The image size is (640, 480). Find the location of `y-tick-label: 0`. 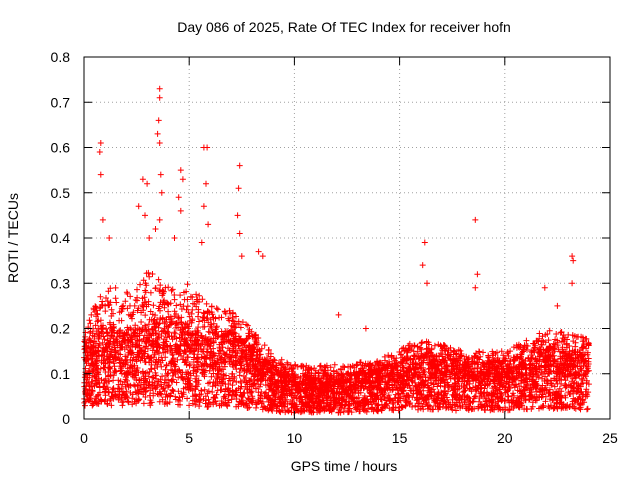

y-tick-label: 0 is located at coordinates (66, 419).